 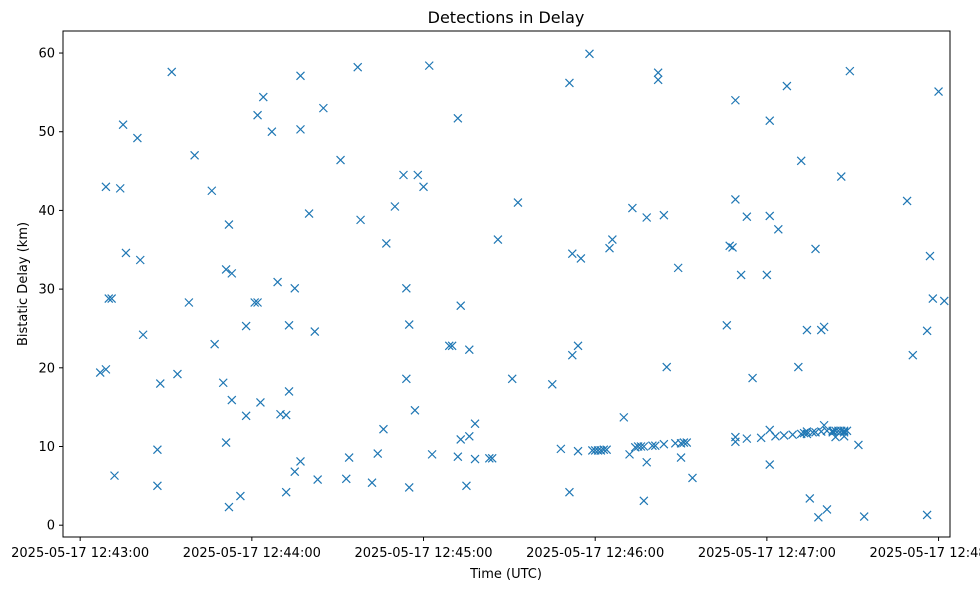 I want to click on y-tick-label: 10, so click(x=46, y=447).